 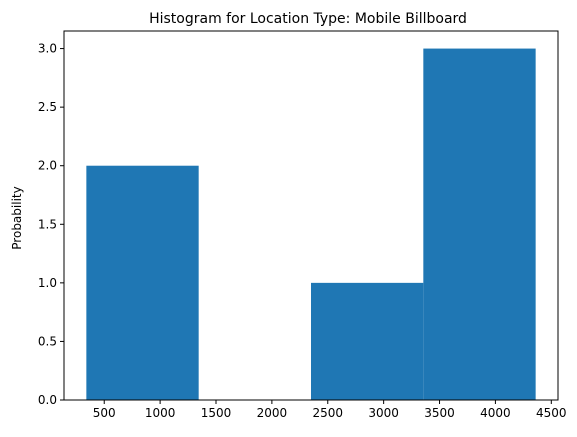 I want to click on y-tick-label: 1.5, so click(x=47, y=224).